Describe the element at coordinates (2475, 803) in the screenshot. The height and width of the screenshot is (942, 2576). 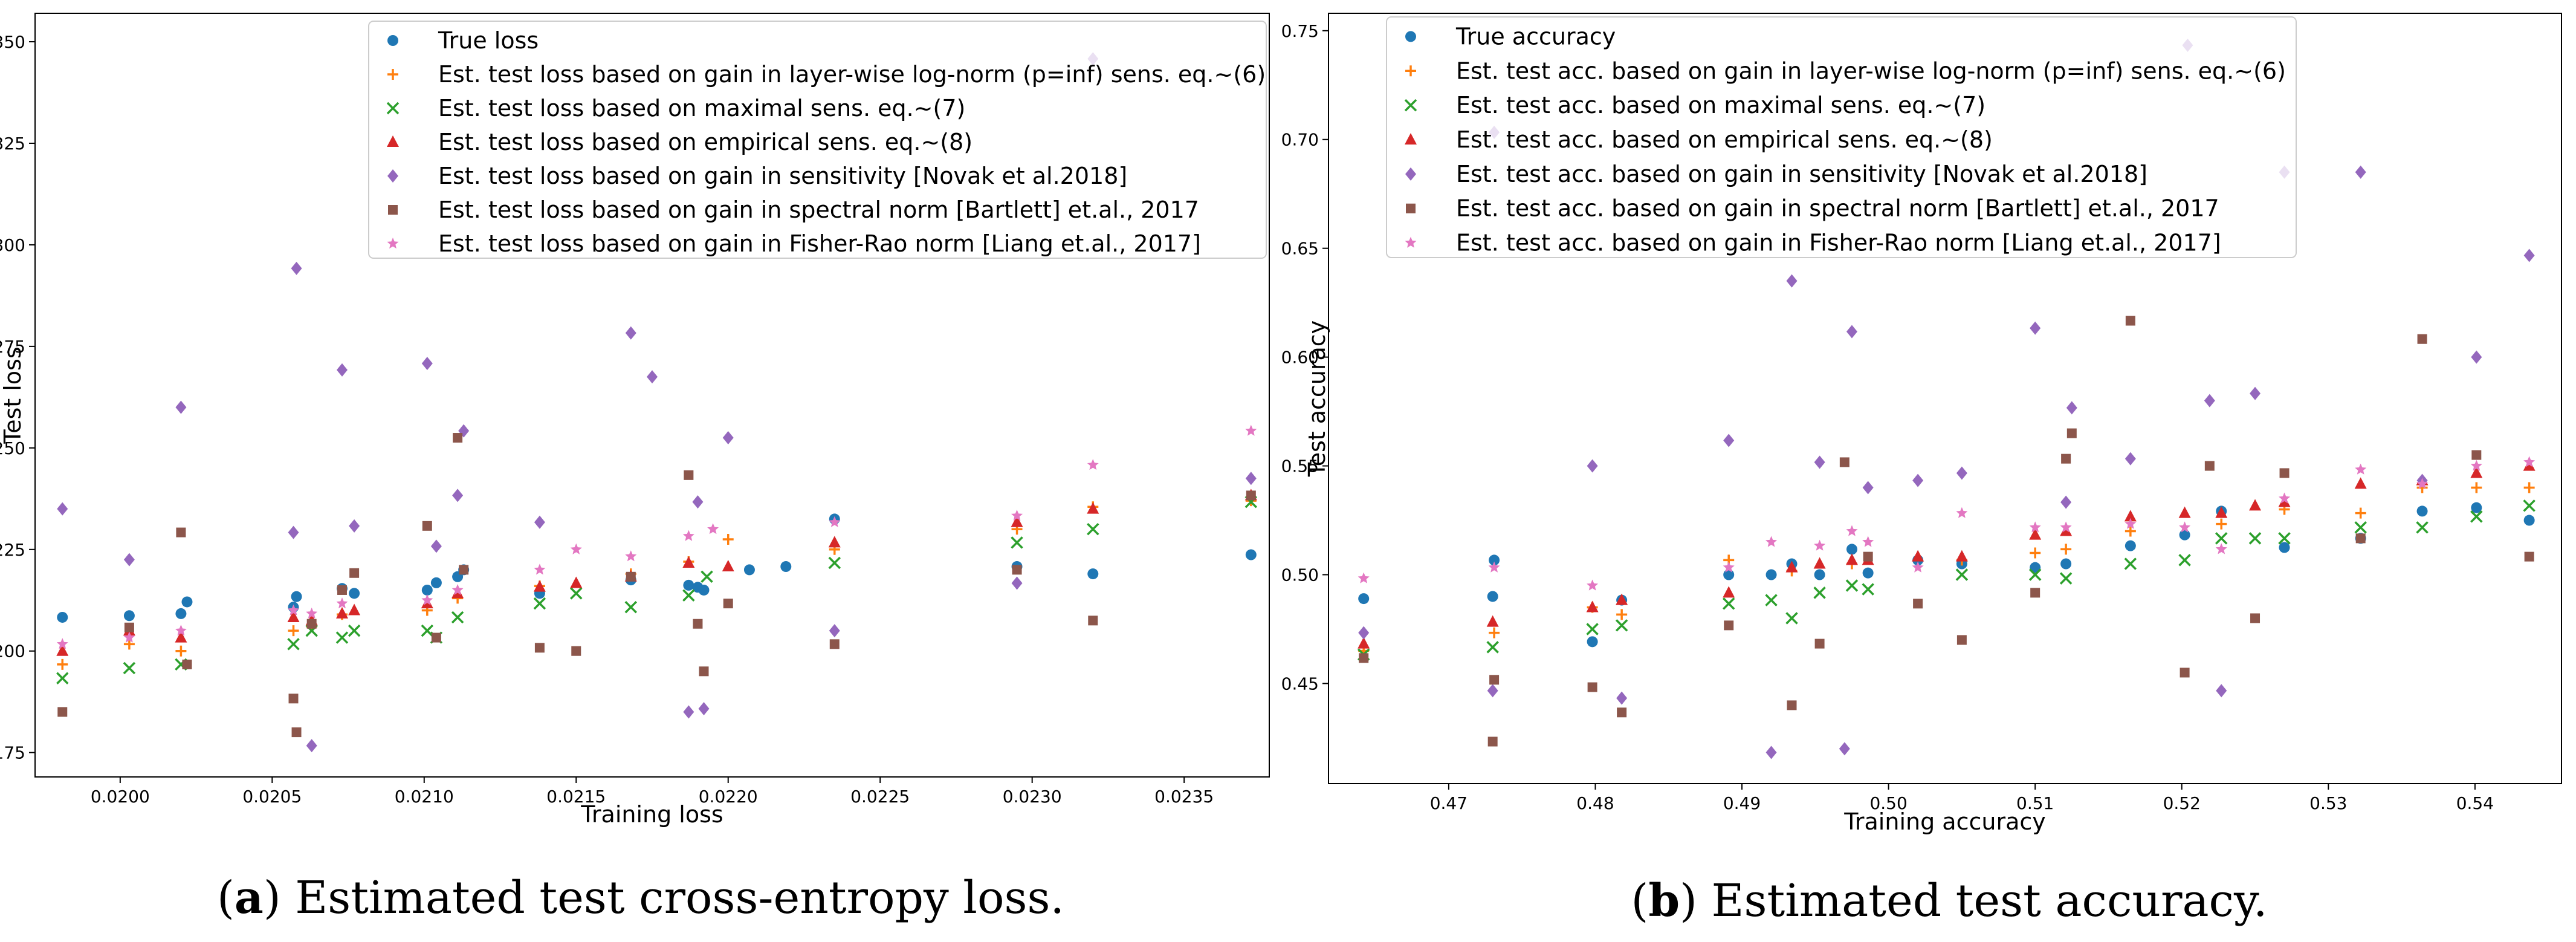
I see `x-tick-label: 0.54` at that location.